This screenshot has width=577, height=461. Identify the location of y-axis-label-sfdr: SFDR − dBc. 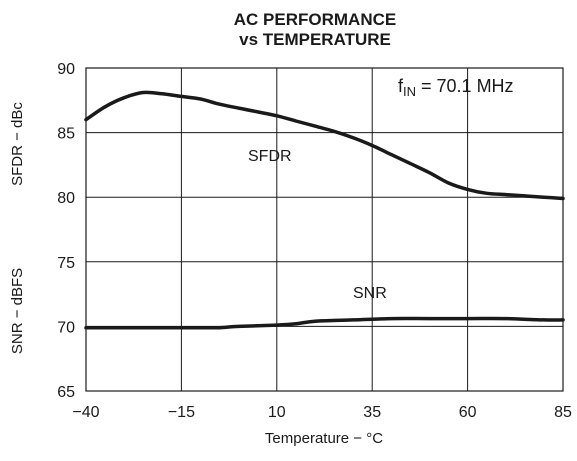
(17, 144).